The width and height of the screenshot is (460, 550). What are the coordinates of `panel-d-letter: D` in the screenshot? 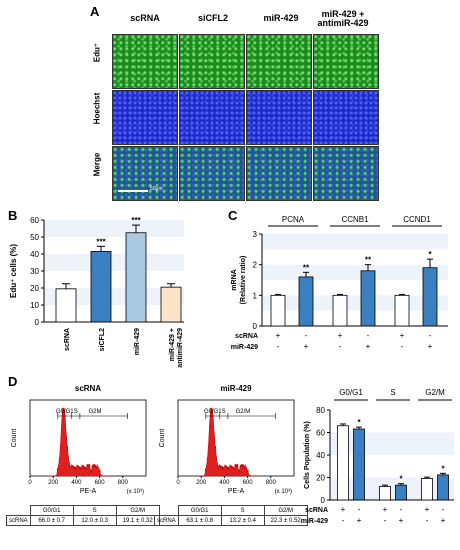 It's located at (13, 381).